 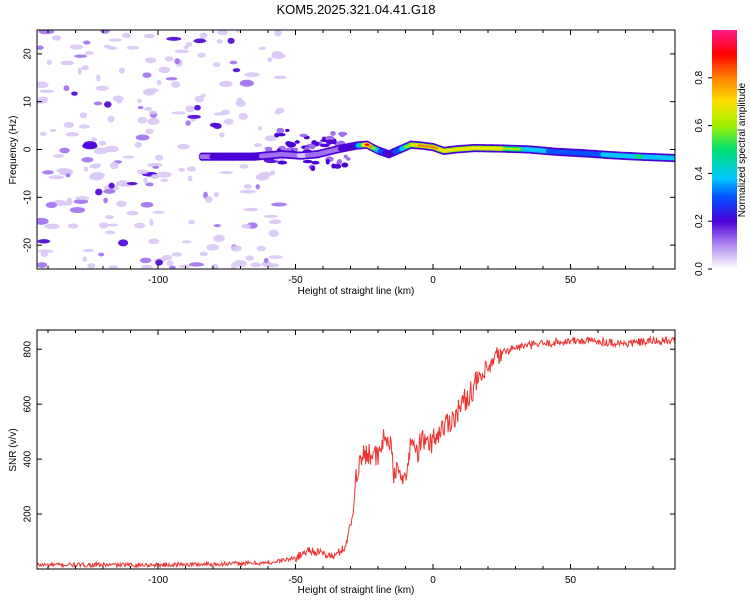 I want to click on spectrogram-xtick-label: -100, so click(x=158, y=280).